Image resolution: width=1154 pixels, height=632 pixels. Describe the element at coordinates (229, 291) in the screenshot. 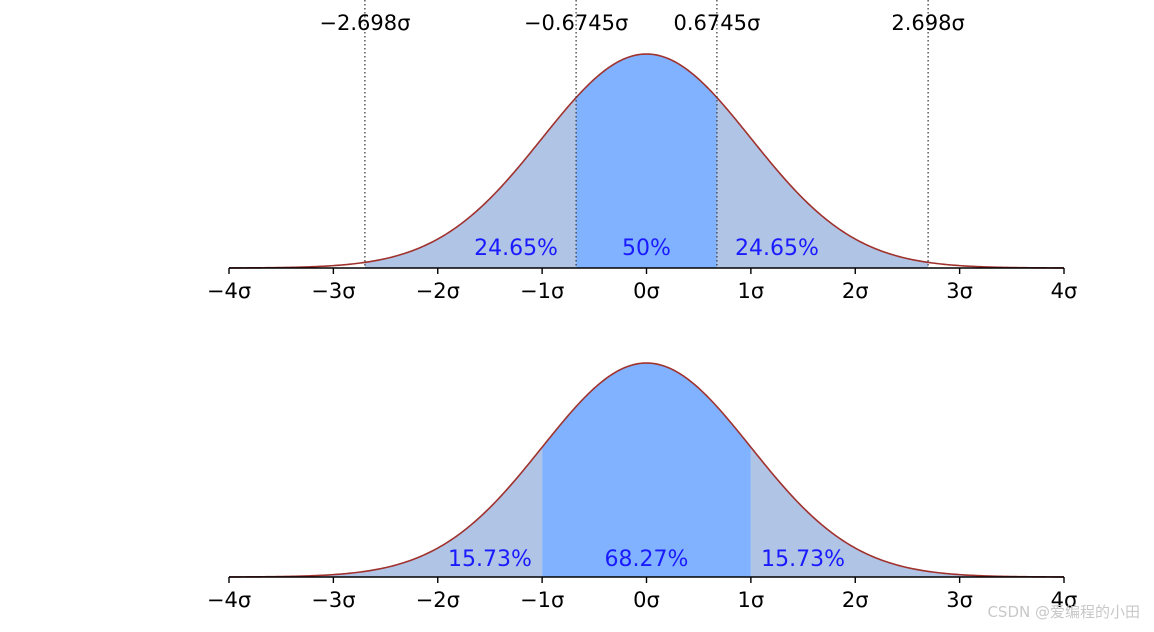

I see `x-tick-label-1-1: −4σ` at that location.